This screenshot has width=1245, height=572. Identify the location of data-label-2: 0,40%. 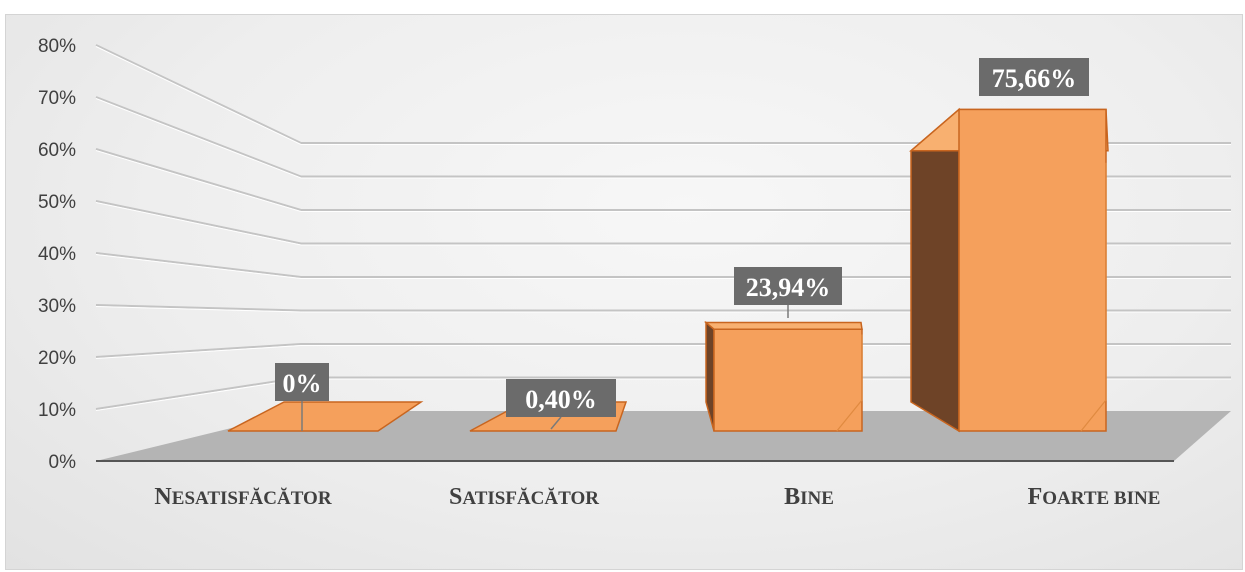
(561, 404).